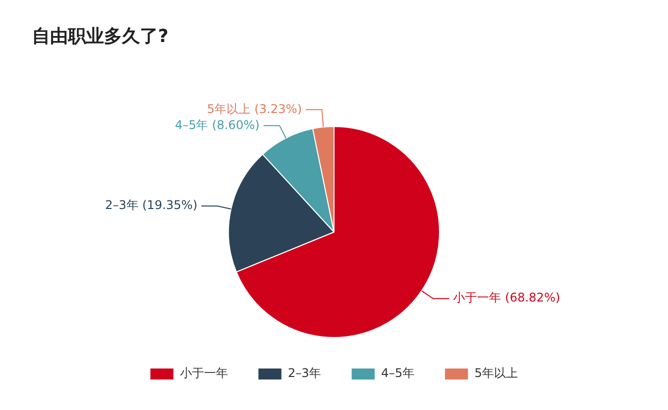  I want to click on legend-label: 小于一年, so click(204, 373).